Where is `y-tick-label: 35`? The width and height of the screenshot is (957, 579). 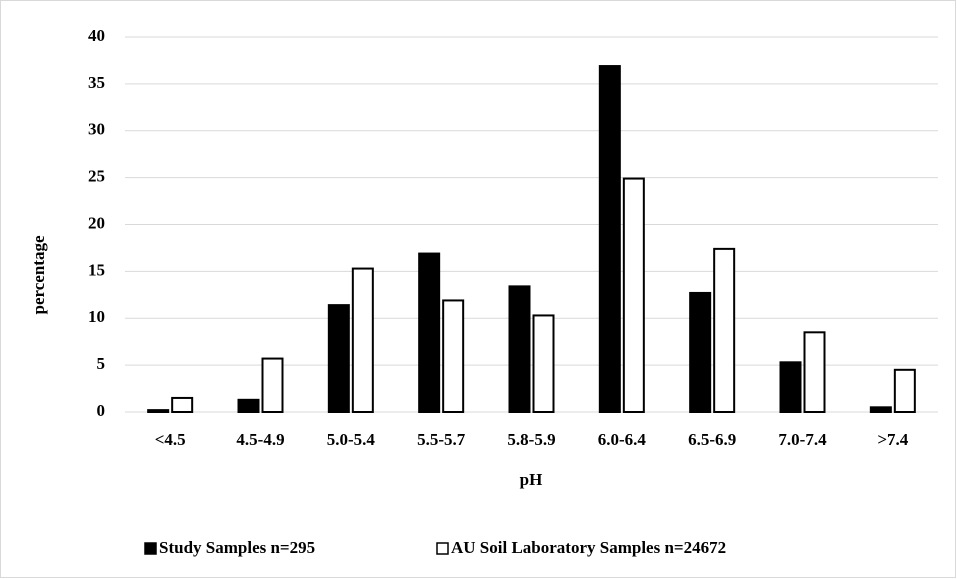 y-tick-label: 35 is located at coordinates (96, 82).